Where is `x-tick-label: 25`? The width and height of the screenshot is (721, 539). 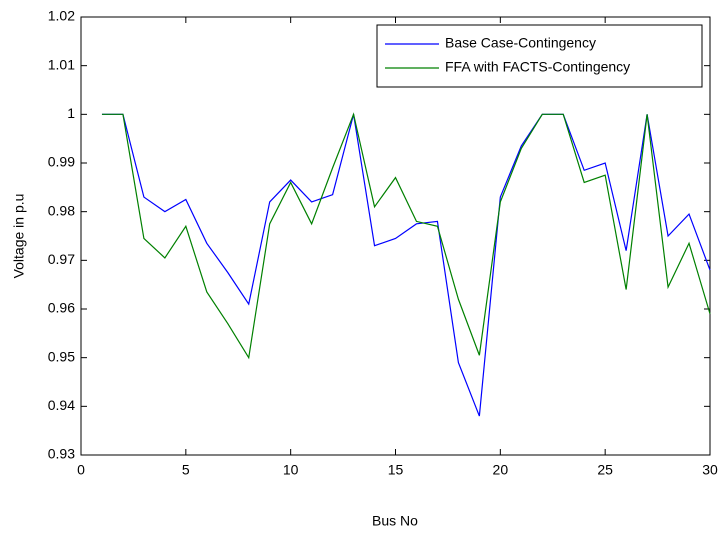 x-tick-label: 25 is located at coordinates (605, 470).